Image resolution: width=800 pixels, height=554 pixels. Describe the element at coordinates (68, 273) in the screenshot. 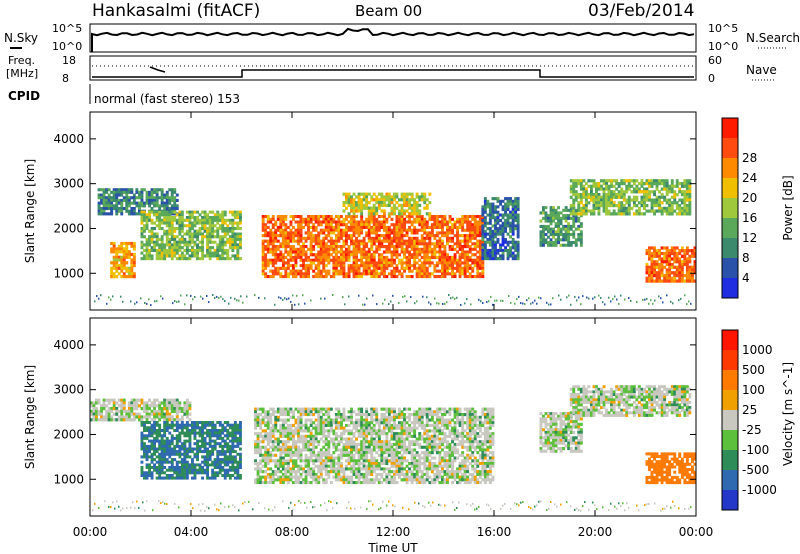

I see `y-tick-label: 1000` at that location.